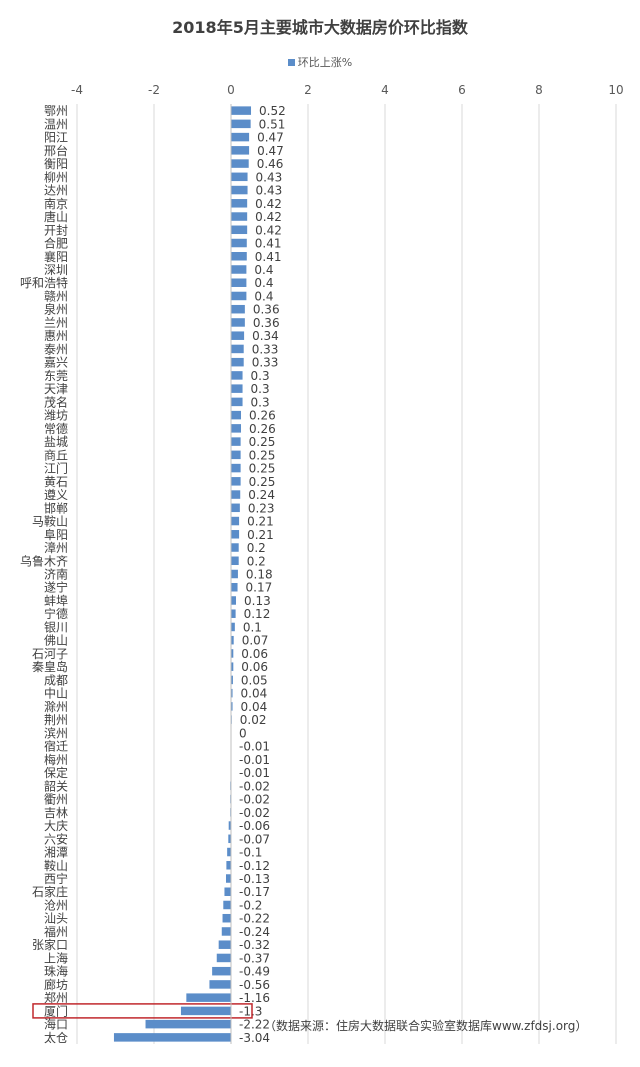  Describe the element at coordinates (325, 62) in the screenshot. I see `legend-label: 环比上涨%` at that location.